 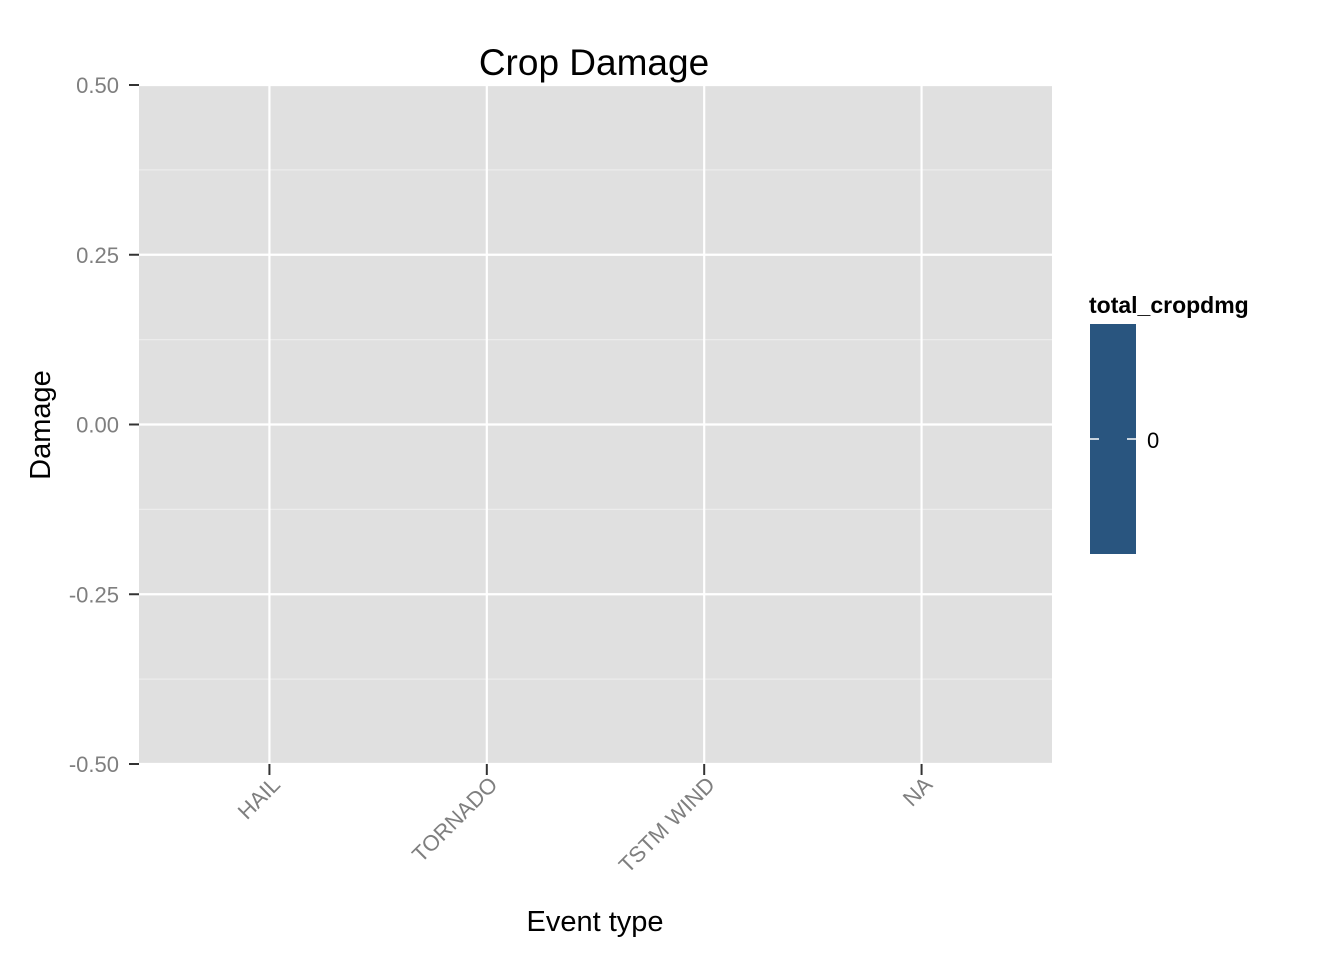 What do you see at coordinates (918, 792) in the screenshot?
I see `x-tick-label: NA` at bounding box center [918, 792].